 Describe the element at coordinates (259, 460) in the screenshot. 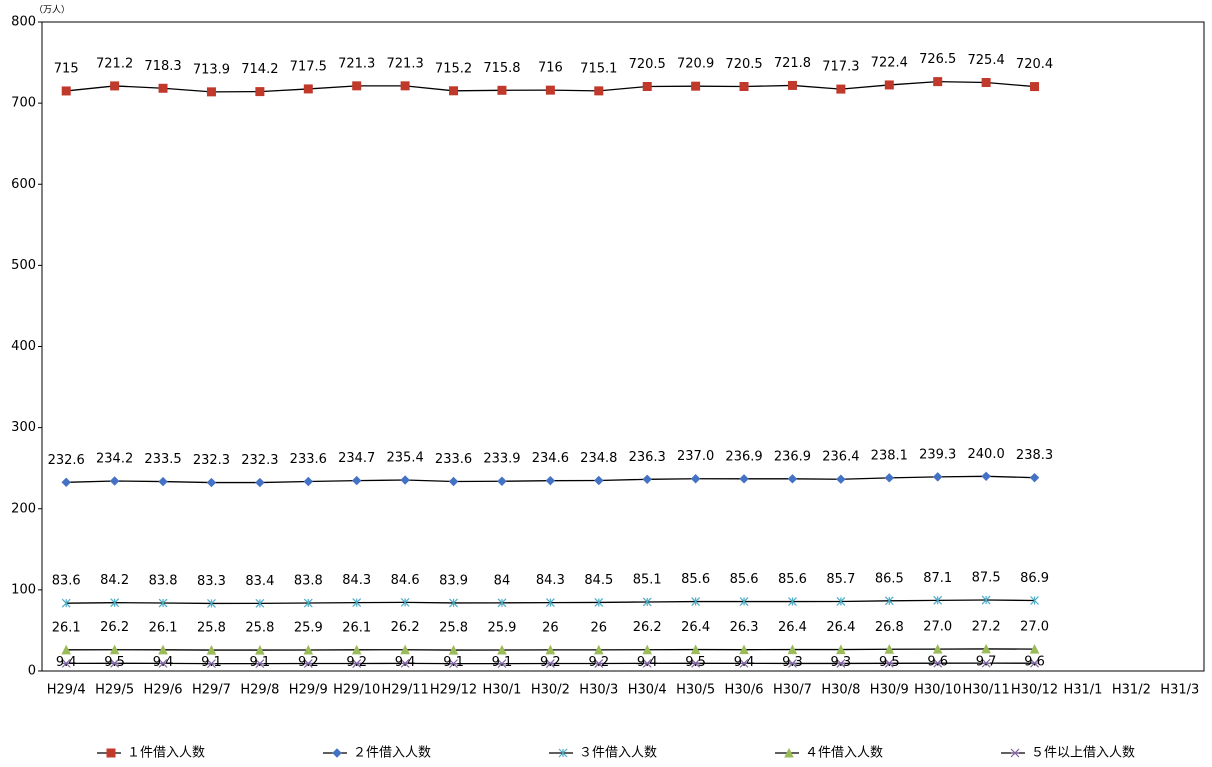

I see `data-label: 232.3` at that location.